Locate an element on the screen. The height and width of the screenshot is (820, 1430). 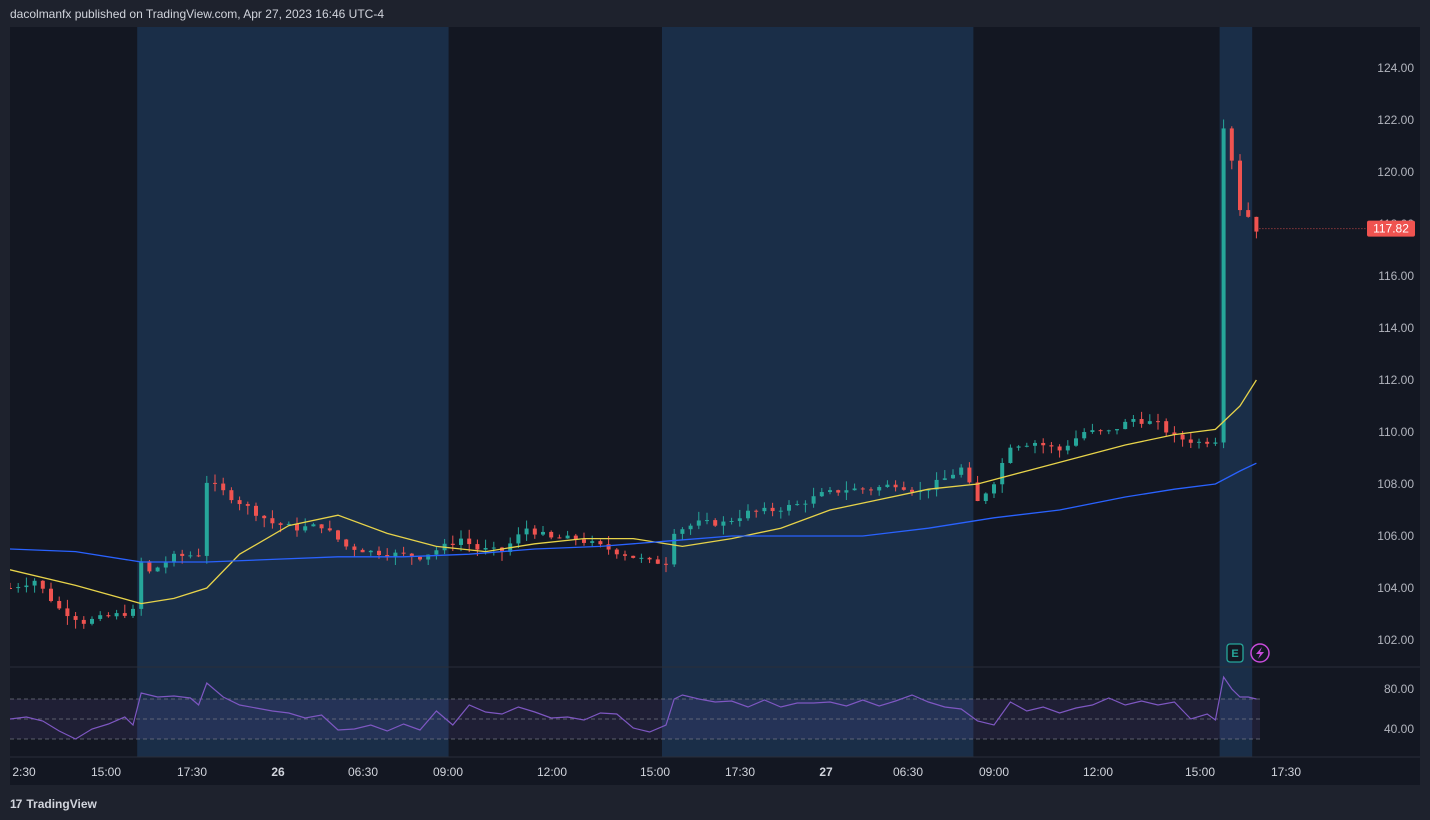
price-axis-label: 112.00 is located at coordinates (1396, 380).